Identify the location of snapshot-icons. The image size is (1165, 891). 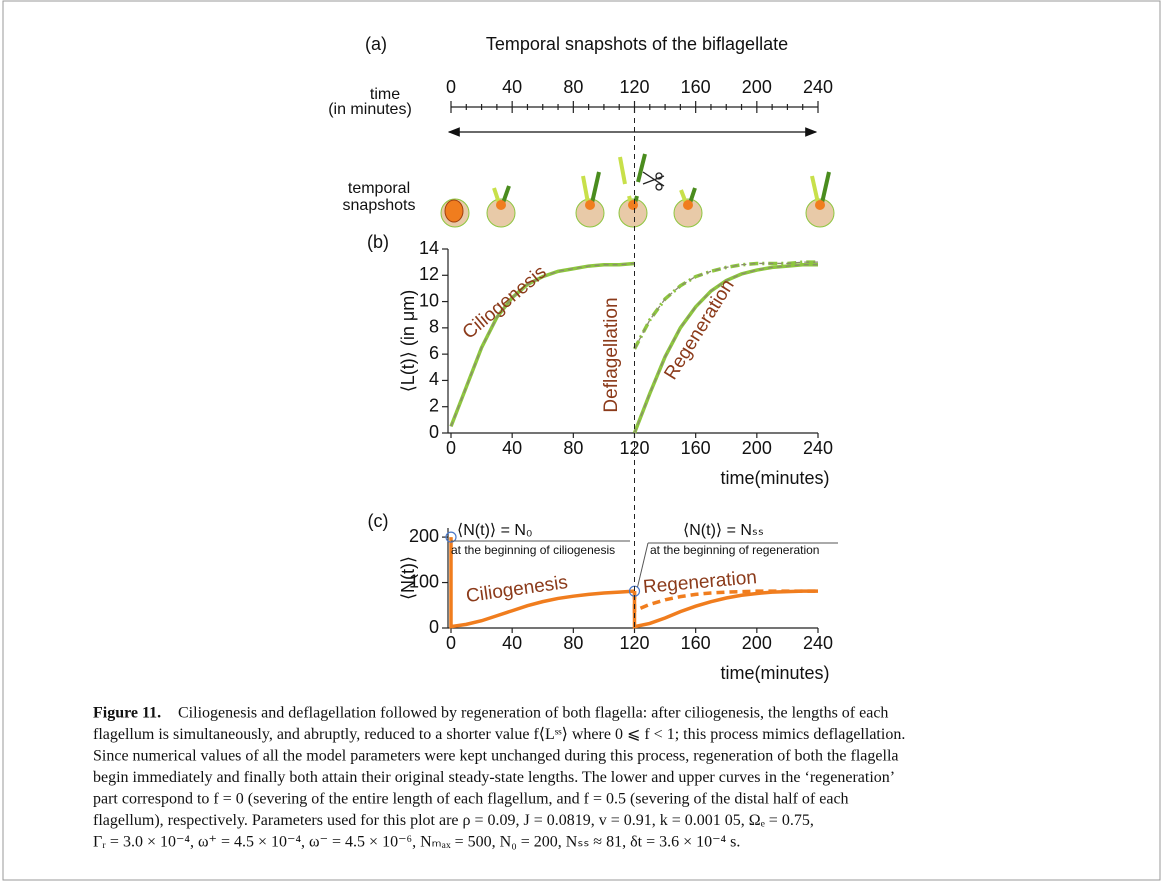
(637, 190).